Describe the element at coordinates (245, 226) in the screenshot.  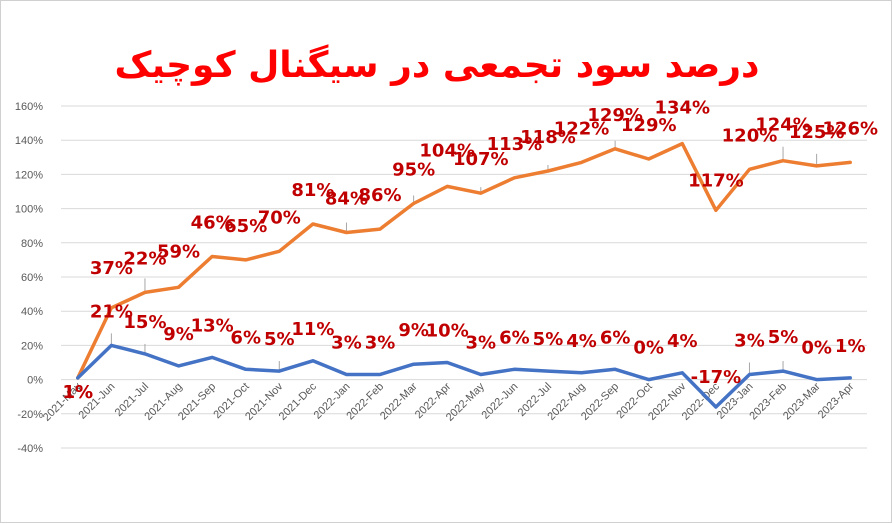
I see `data-label: 65%` at that location.